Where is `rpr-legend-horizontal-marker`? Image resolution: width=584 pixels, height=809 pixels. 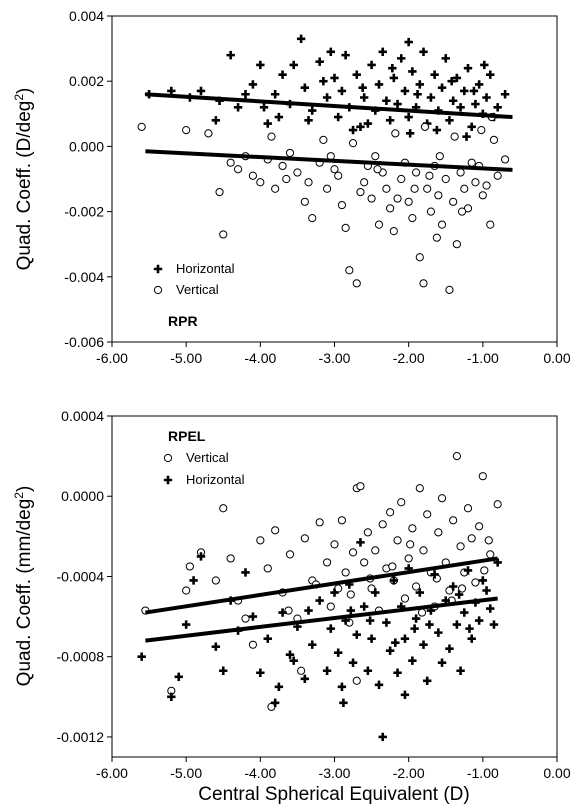 rpr-legend-horizontal-marker is located at coordinates (158, 269).